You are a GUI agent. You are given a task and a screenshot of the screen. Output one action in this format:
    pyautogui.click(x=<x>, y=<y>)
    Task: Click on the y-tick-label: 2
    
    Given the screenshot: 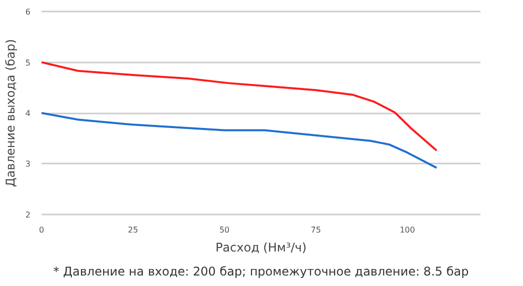 What is the action you would take?
    pyautogui.click(x=28, y=215)
    